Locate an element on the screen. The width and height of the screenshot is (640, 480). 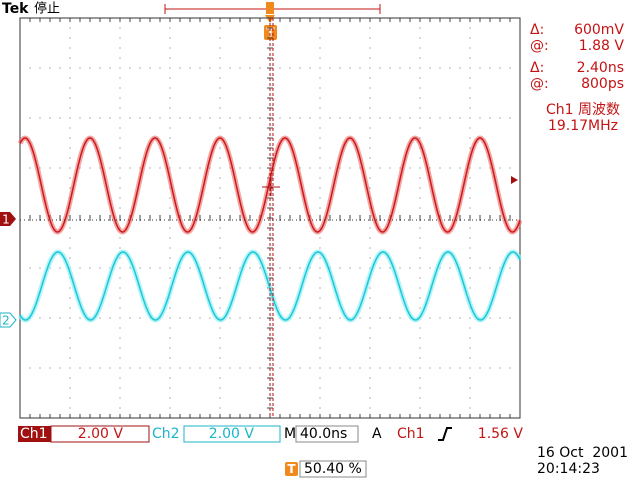
ch2-scale: 2.00 V is located at coordinates (232, 434).